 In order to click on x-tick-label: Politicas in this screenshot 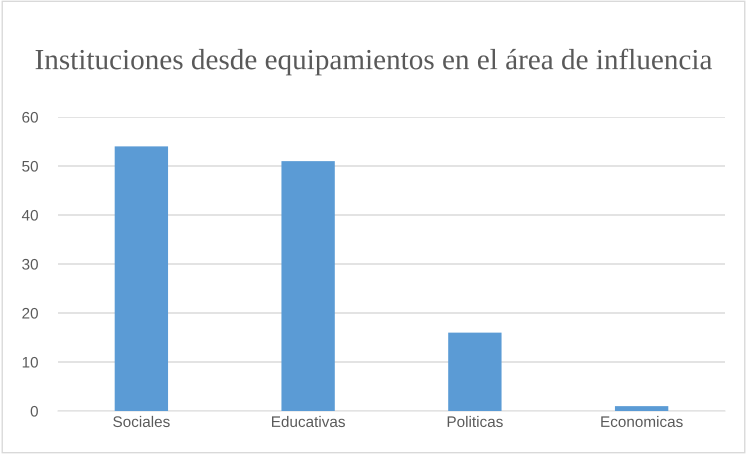, I will do `click(475, 422)`.